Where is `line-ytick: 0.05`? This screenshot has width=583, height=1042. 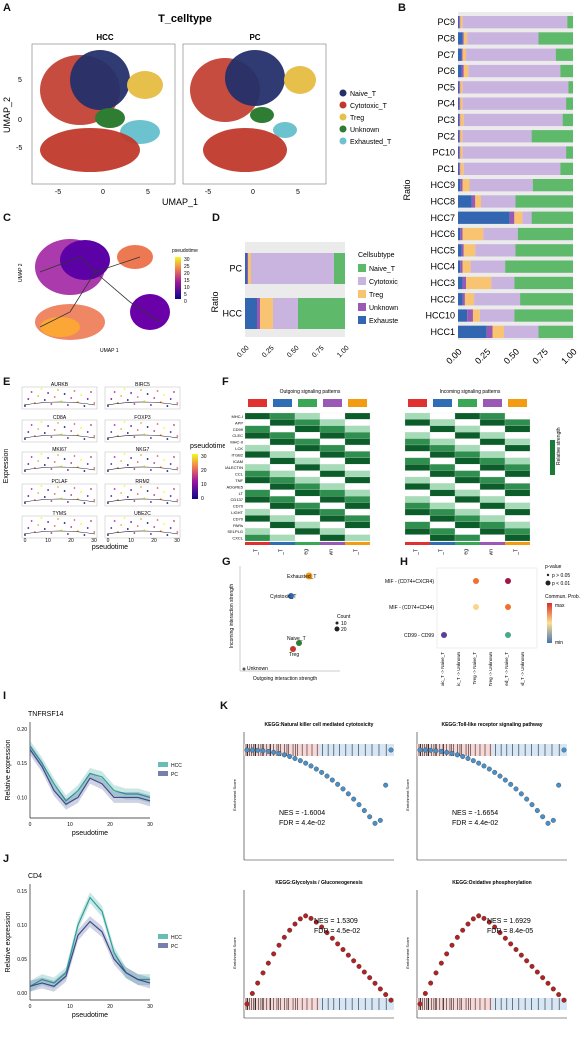 line-ytick: 0.05 is located at coordinates (22, 960).